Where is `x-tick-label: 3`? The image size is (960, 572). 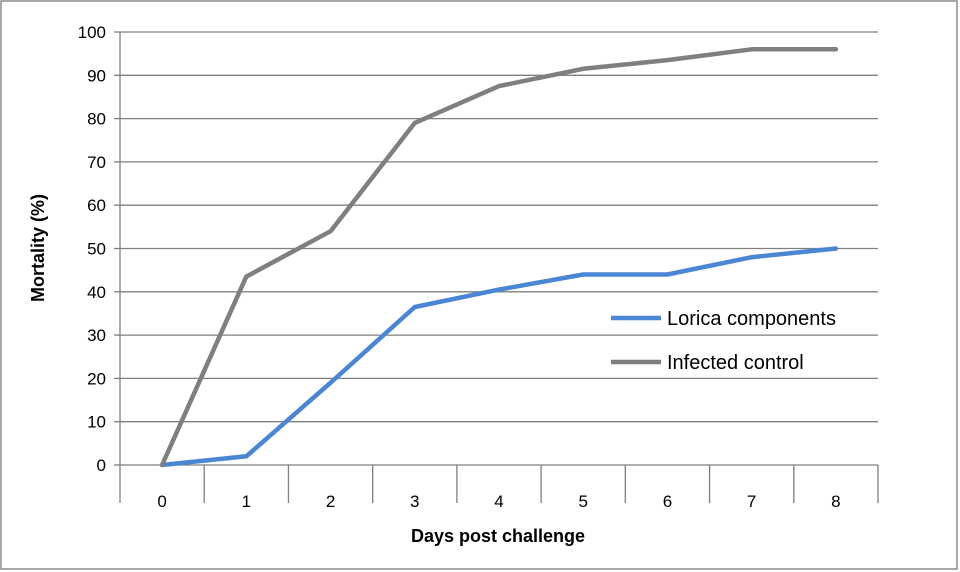
x-tick-label: 3 is located at coordinates (414, 501).